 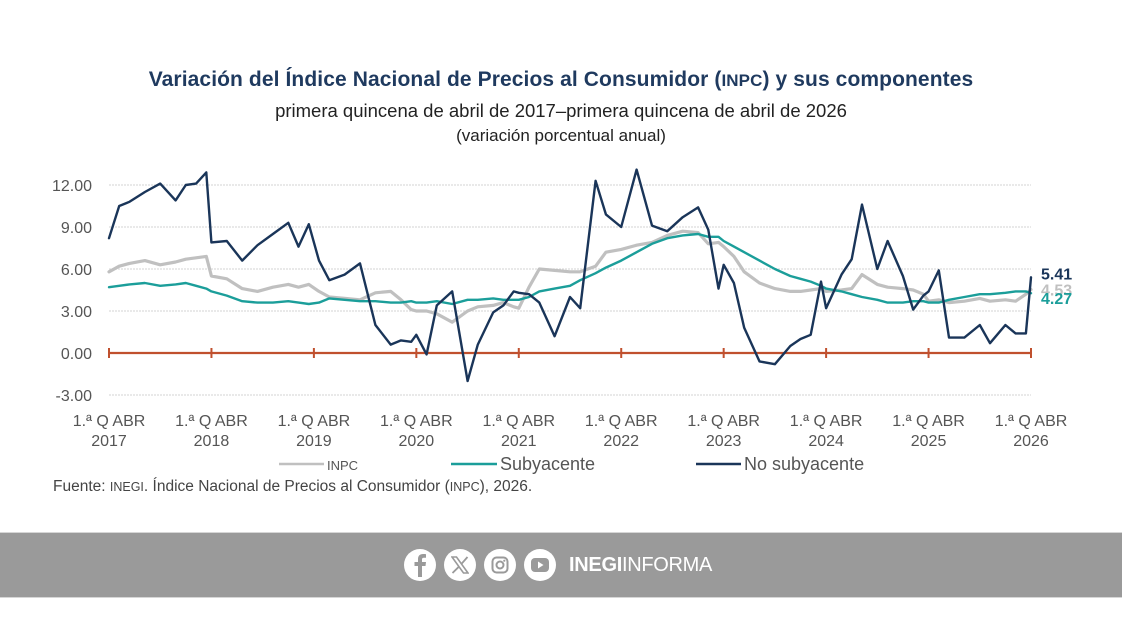 I want to click on x-icon, so click(x=460, y=565).